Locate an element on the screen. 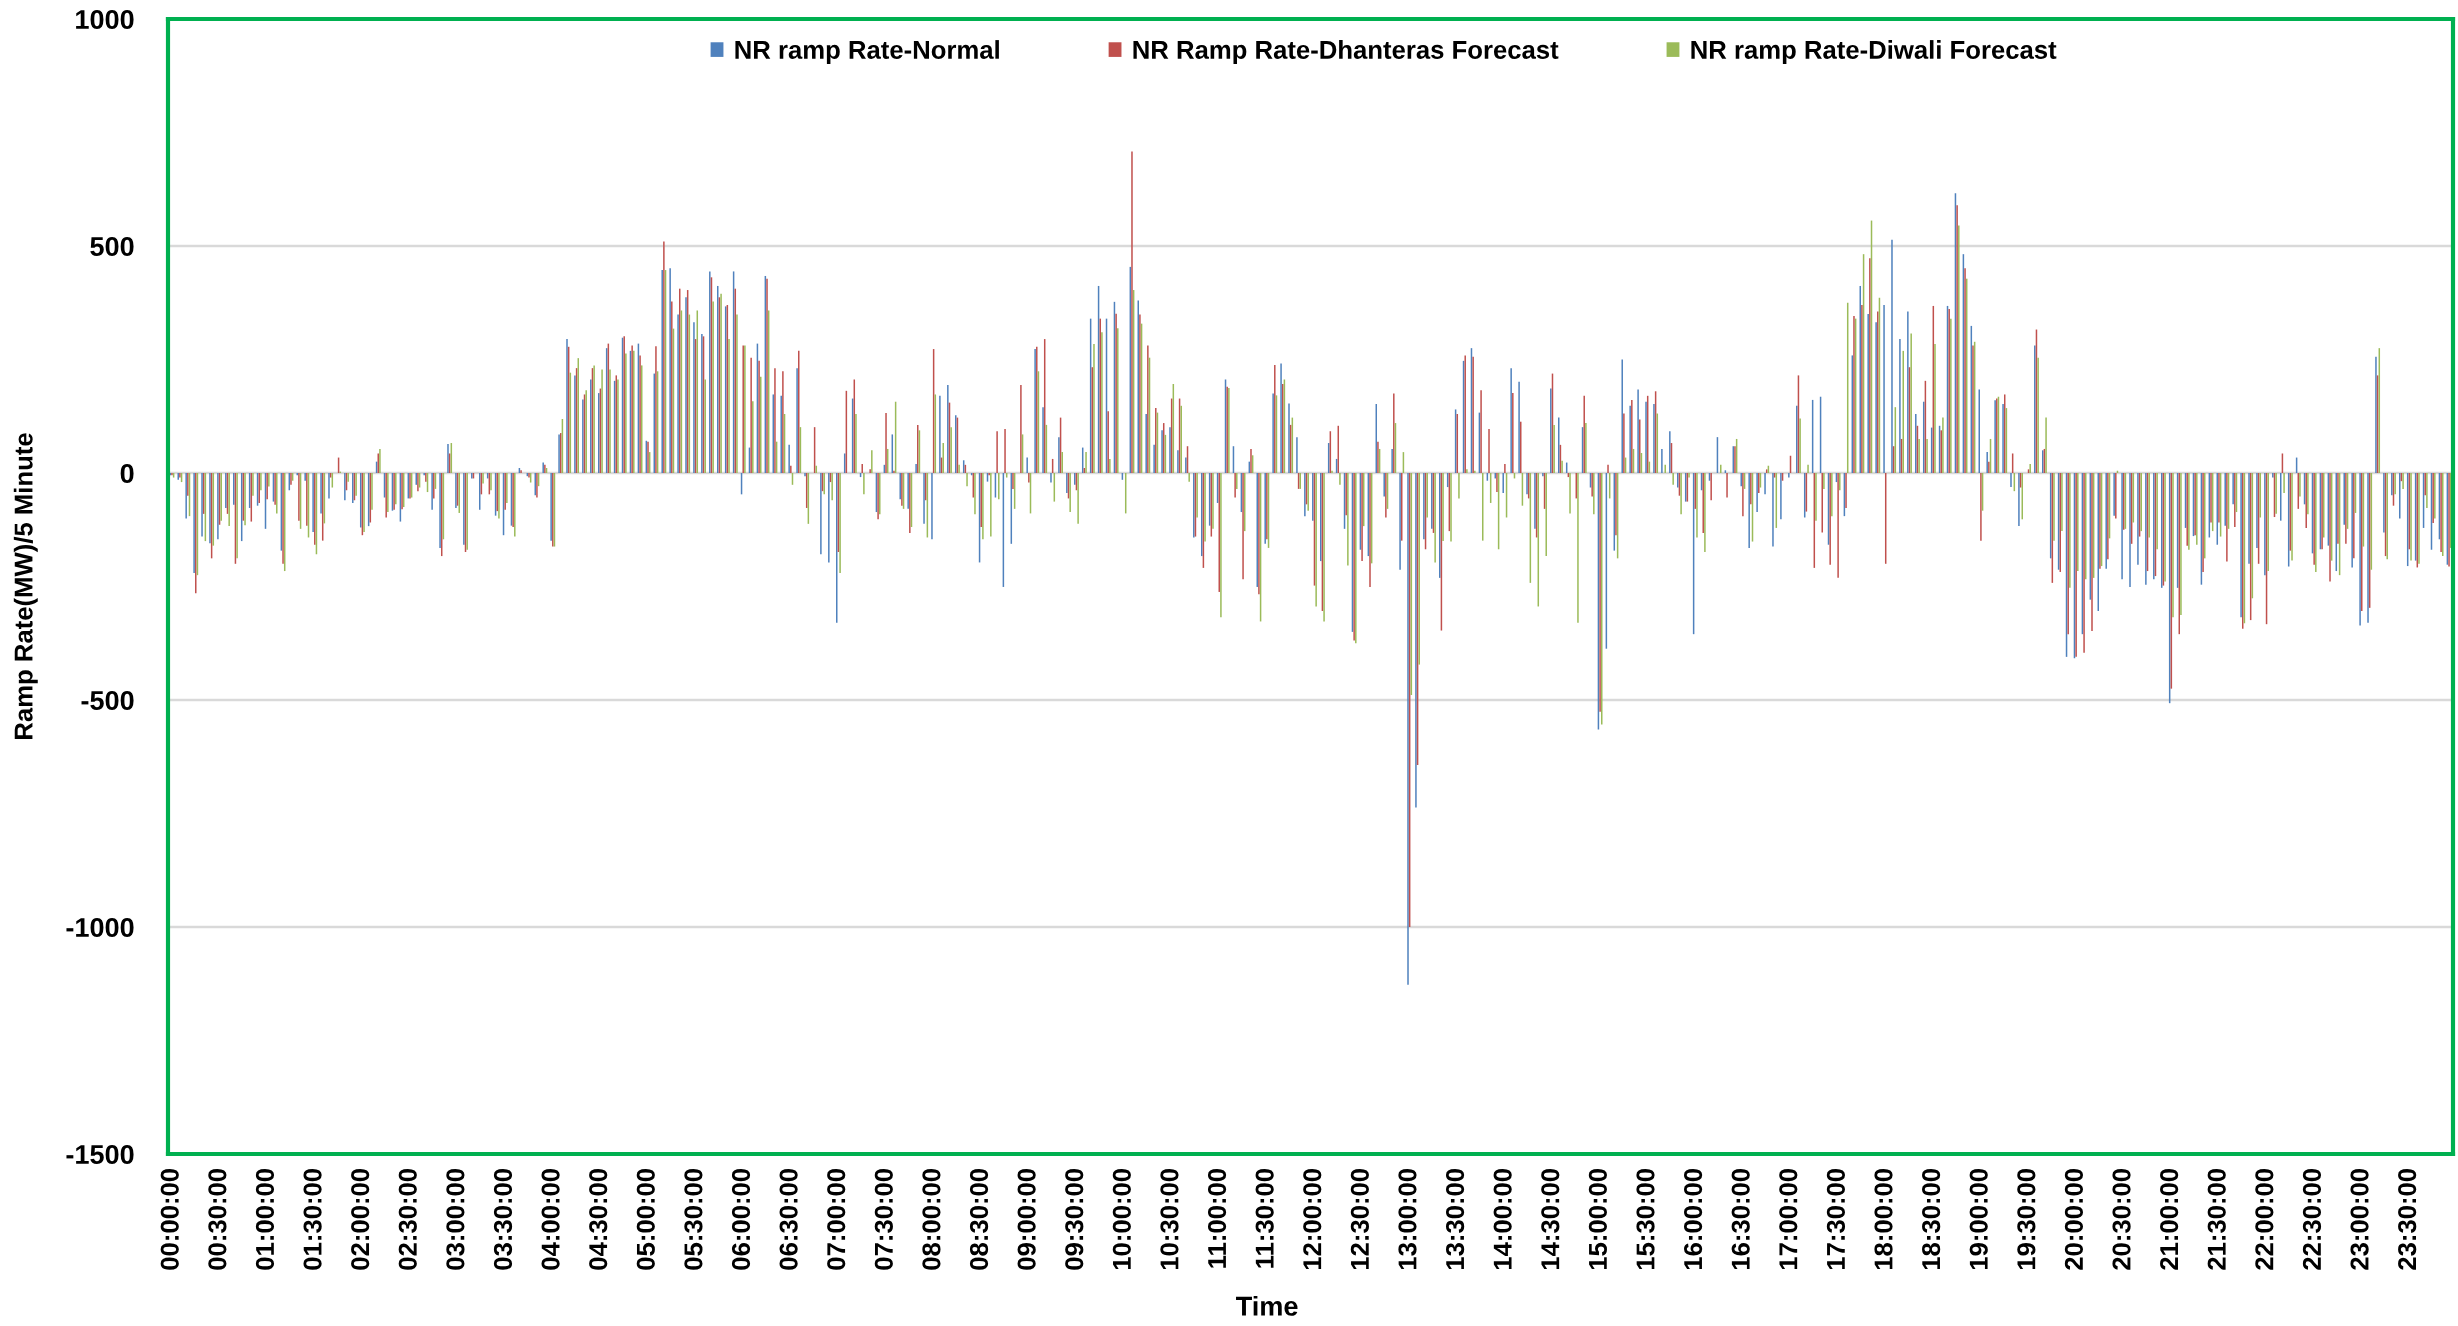 This screenshot has width=2458, height=1326. x-tick-label: 08:30:00 is located at coordinates (979, 1219).